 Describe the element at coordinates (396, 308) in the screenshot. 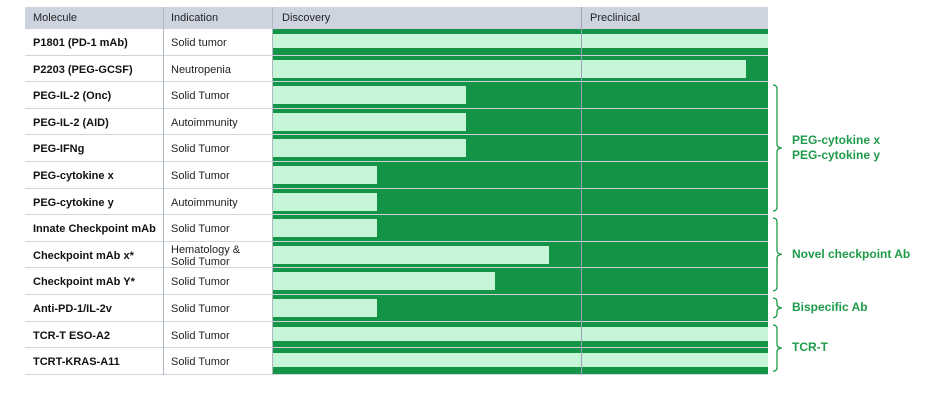

I see `table-row: Anti-PD-1/IL-2v Solid Tumor` at that location.